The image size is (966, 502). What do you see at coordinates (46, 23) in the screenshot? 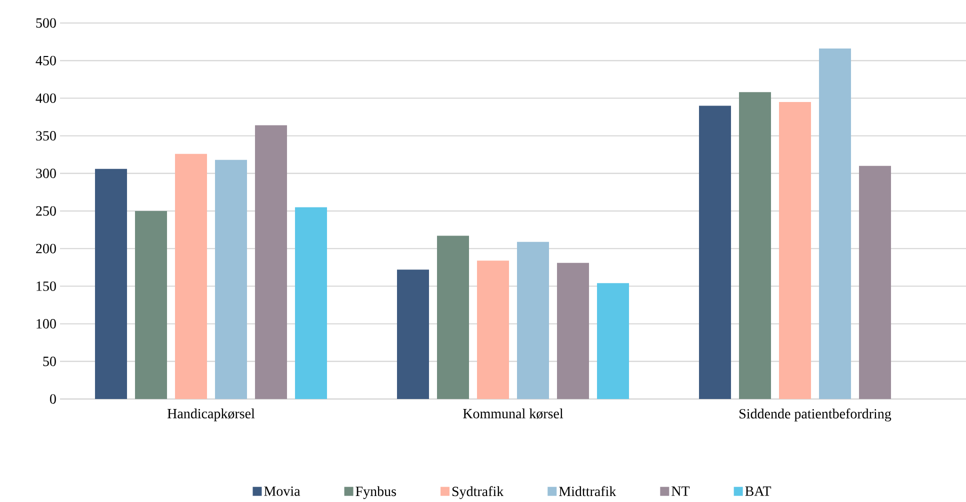
I see `y-tick-label: 500` at bounding box center [46, 23].